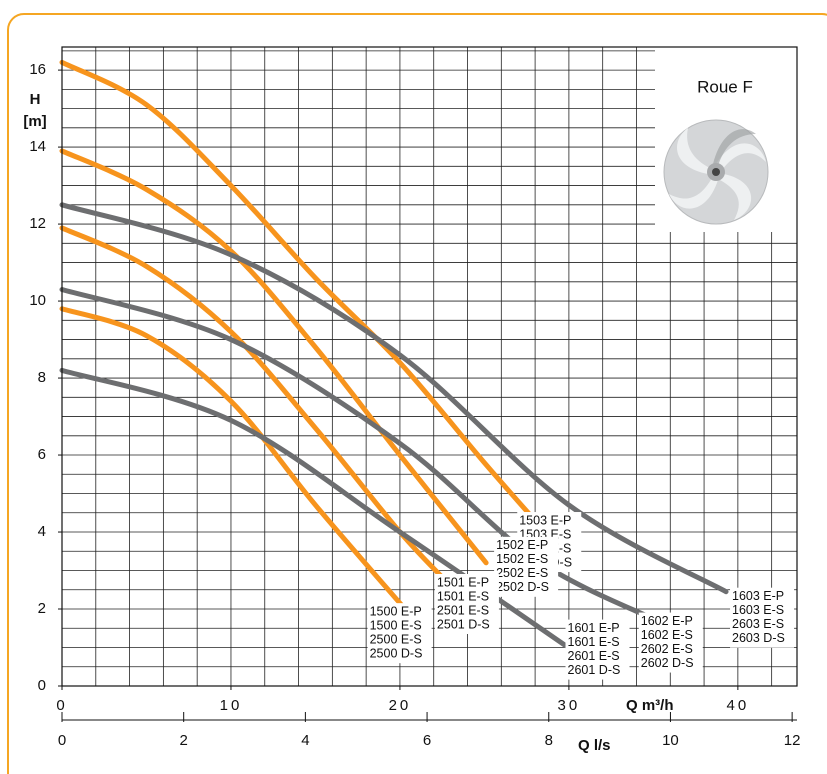 The image size is (827, 774). I want to click on curve-label: 1503 E-P, so click(545, 520).